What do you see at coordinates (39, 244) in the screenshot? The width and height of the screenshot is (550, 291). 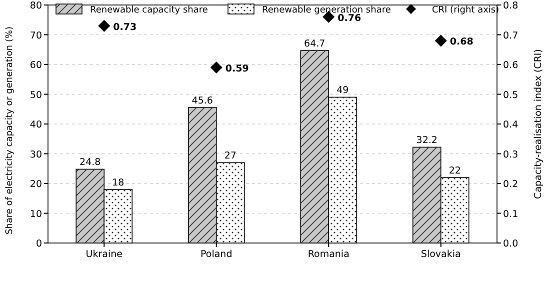 I see `y-tick-label: 0` at bounding box center [39, 244].